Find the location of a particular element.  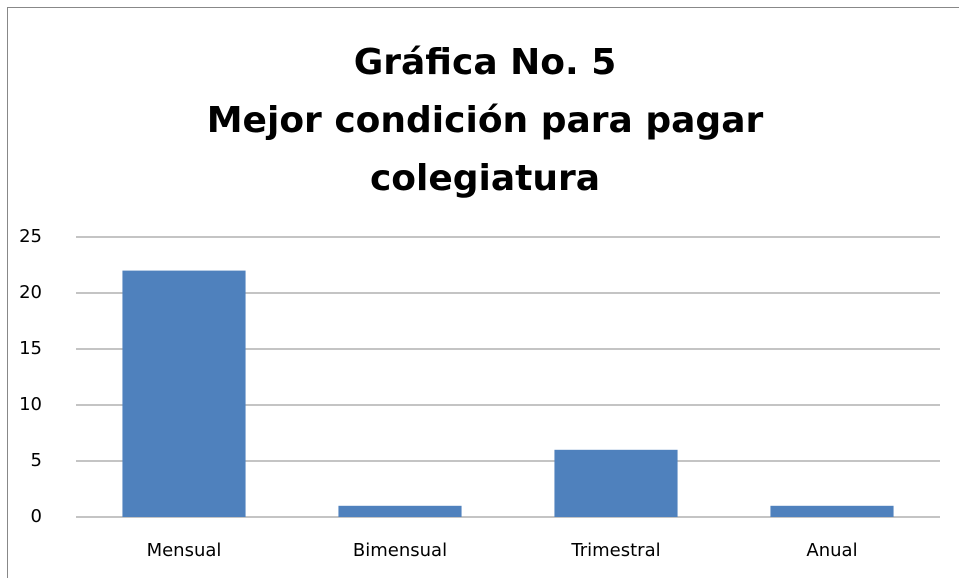

y-tick-label: 25 is located at coordinates (30, 236).